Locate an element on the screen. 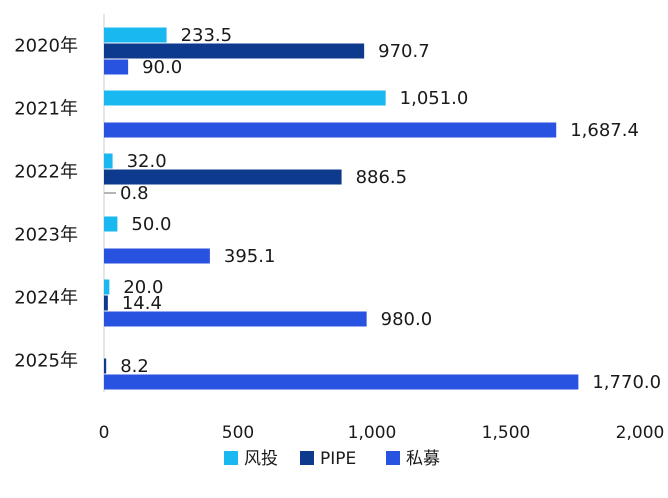  data-label: 1,770.0 is located at coordinates (626, 382).